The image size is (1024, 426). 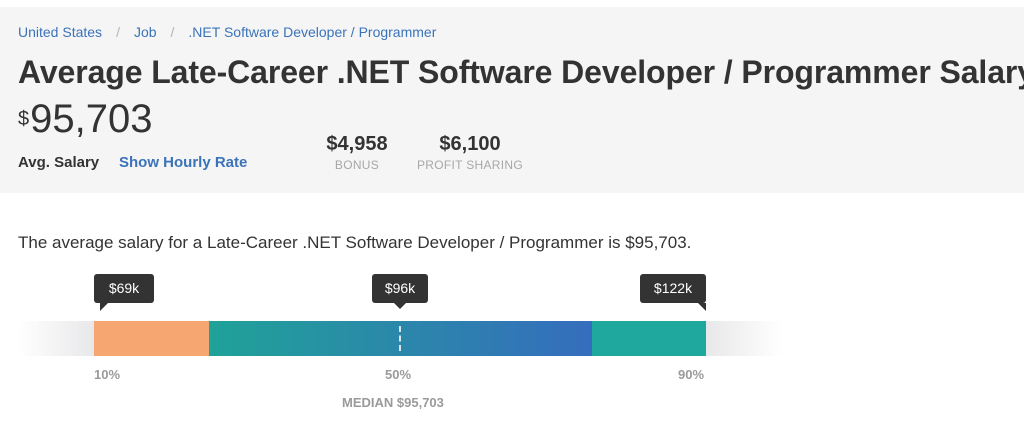 What do you see at coordinates (470, 165) in the screenshot?
I see `profit-sharing-label: PROFIT SHARING` at bounding box center [470, 165].